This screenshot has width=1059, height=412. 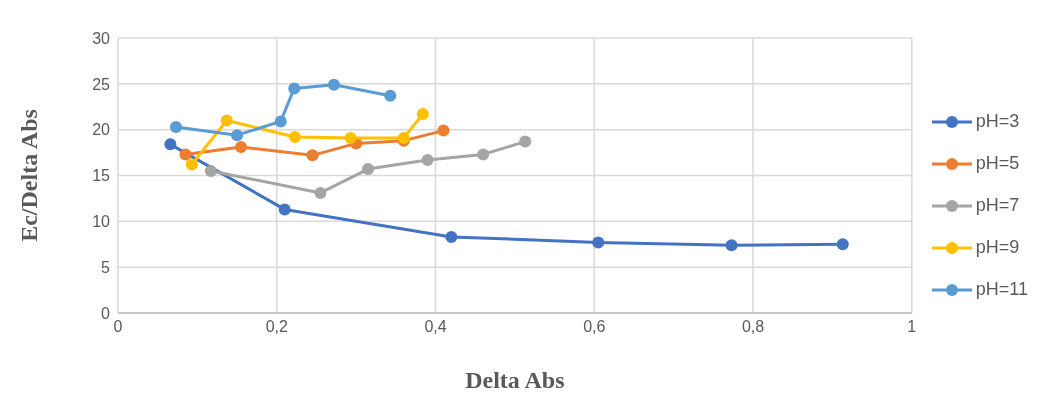 What do you see at coordinates (101, 130) in the screenshot?
I see `y-tick-label: 20` at bounding box center [101, 130].